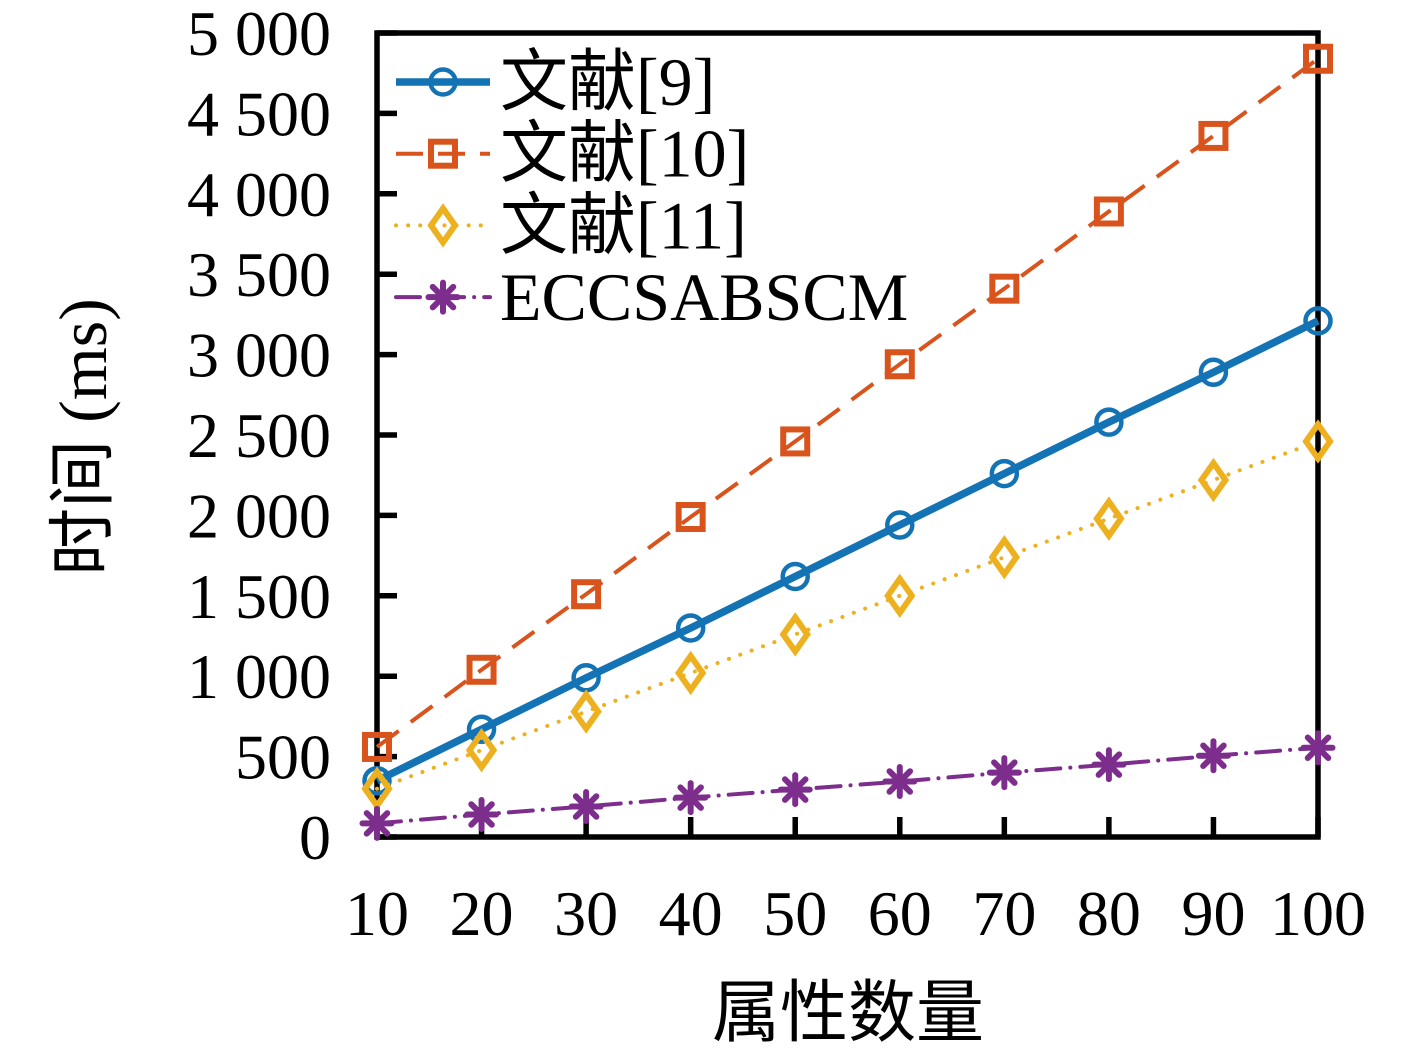 This screenshot has width=1417, height=1055. I want to click on x-tick-label: 100, so click(1318, 913).